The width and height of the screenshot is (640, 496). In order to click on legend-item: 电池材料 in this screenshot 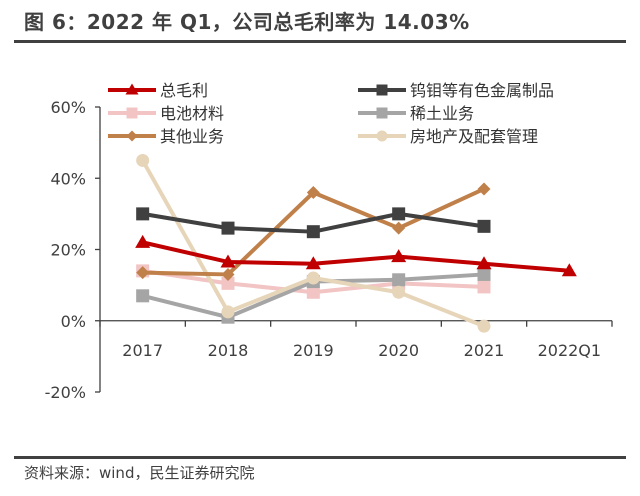, I will do `click(166, 113)`.